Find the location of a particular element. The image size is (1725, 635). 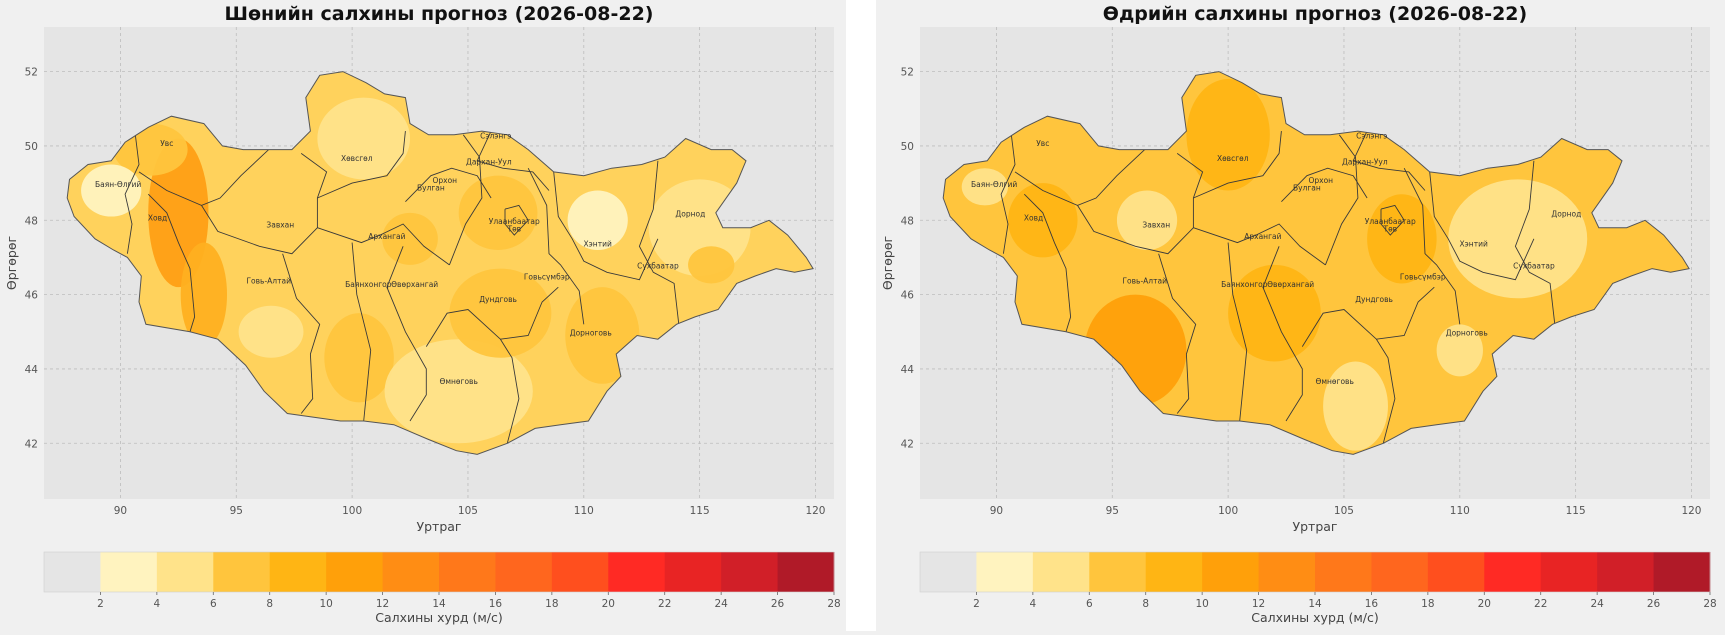

x-tick-label: 100 is located at coordinates (352, 511).